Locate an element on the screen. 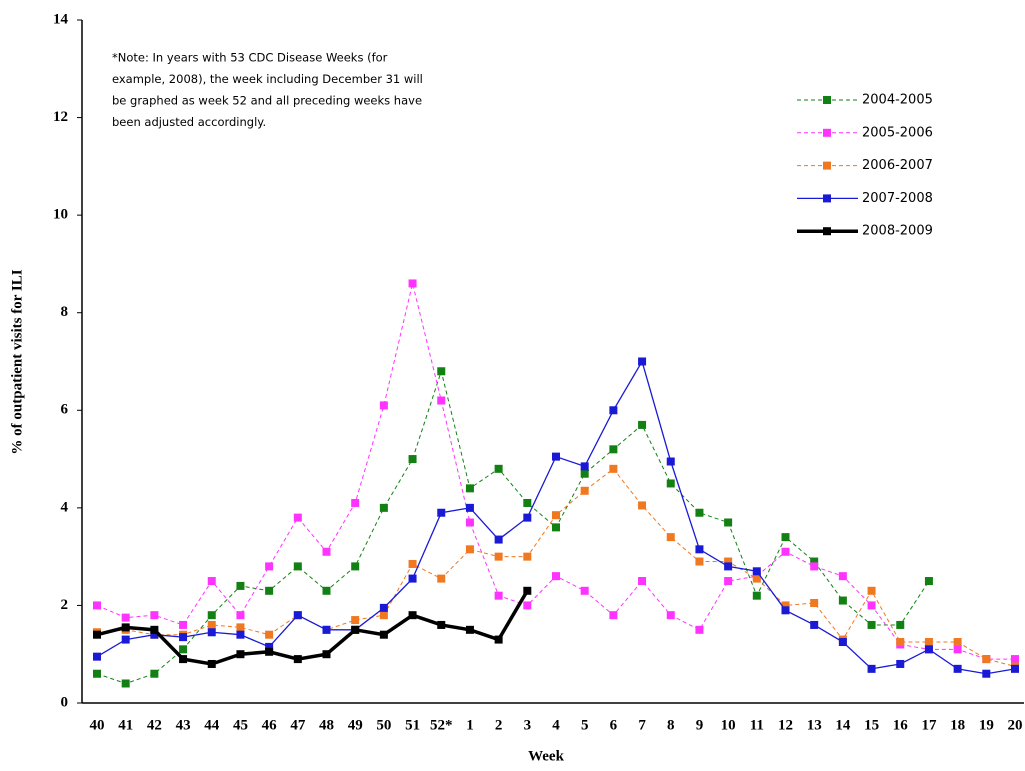 This screenshot has height=771, width=1025. x-tick-label: 50 is located at coordinates (383, 725).